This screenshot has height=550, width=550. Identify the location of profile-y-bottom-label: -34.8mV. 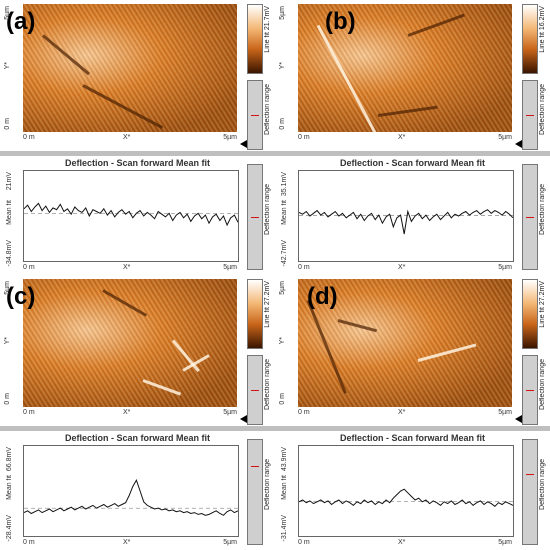
(9, 253).